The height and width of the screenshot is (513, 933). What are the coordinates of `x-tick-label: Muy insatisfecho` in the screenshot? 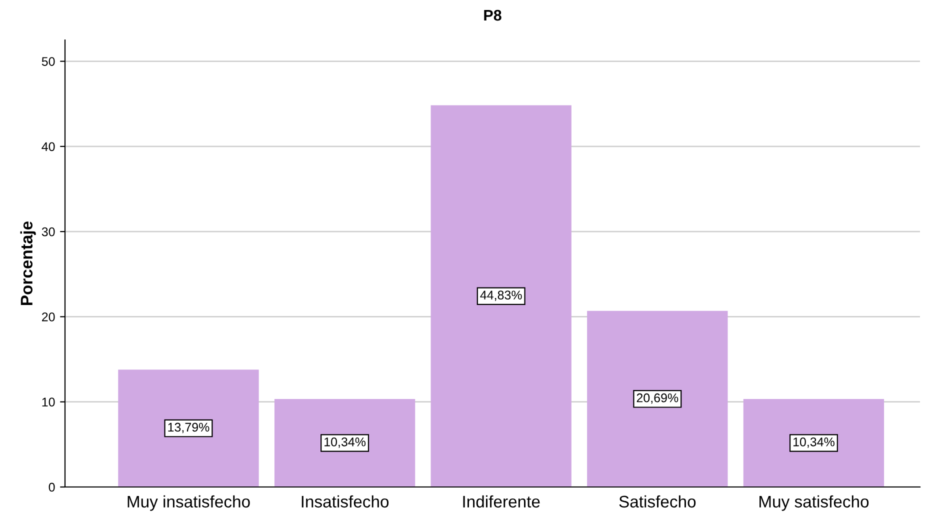 It's located at (189, 503).